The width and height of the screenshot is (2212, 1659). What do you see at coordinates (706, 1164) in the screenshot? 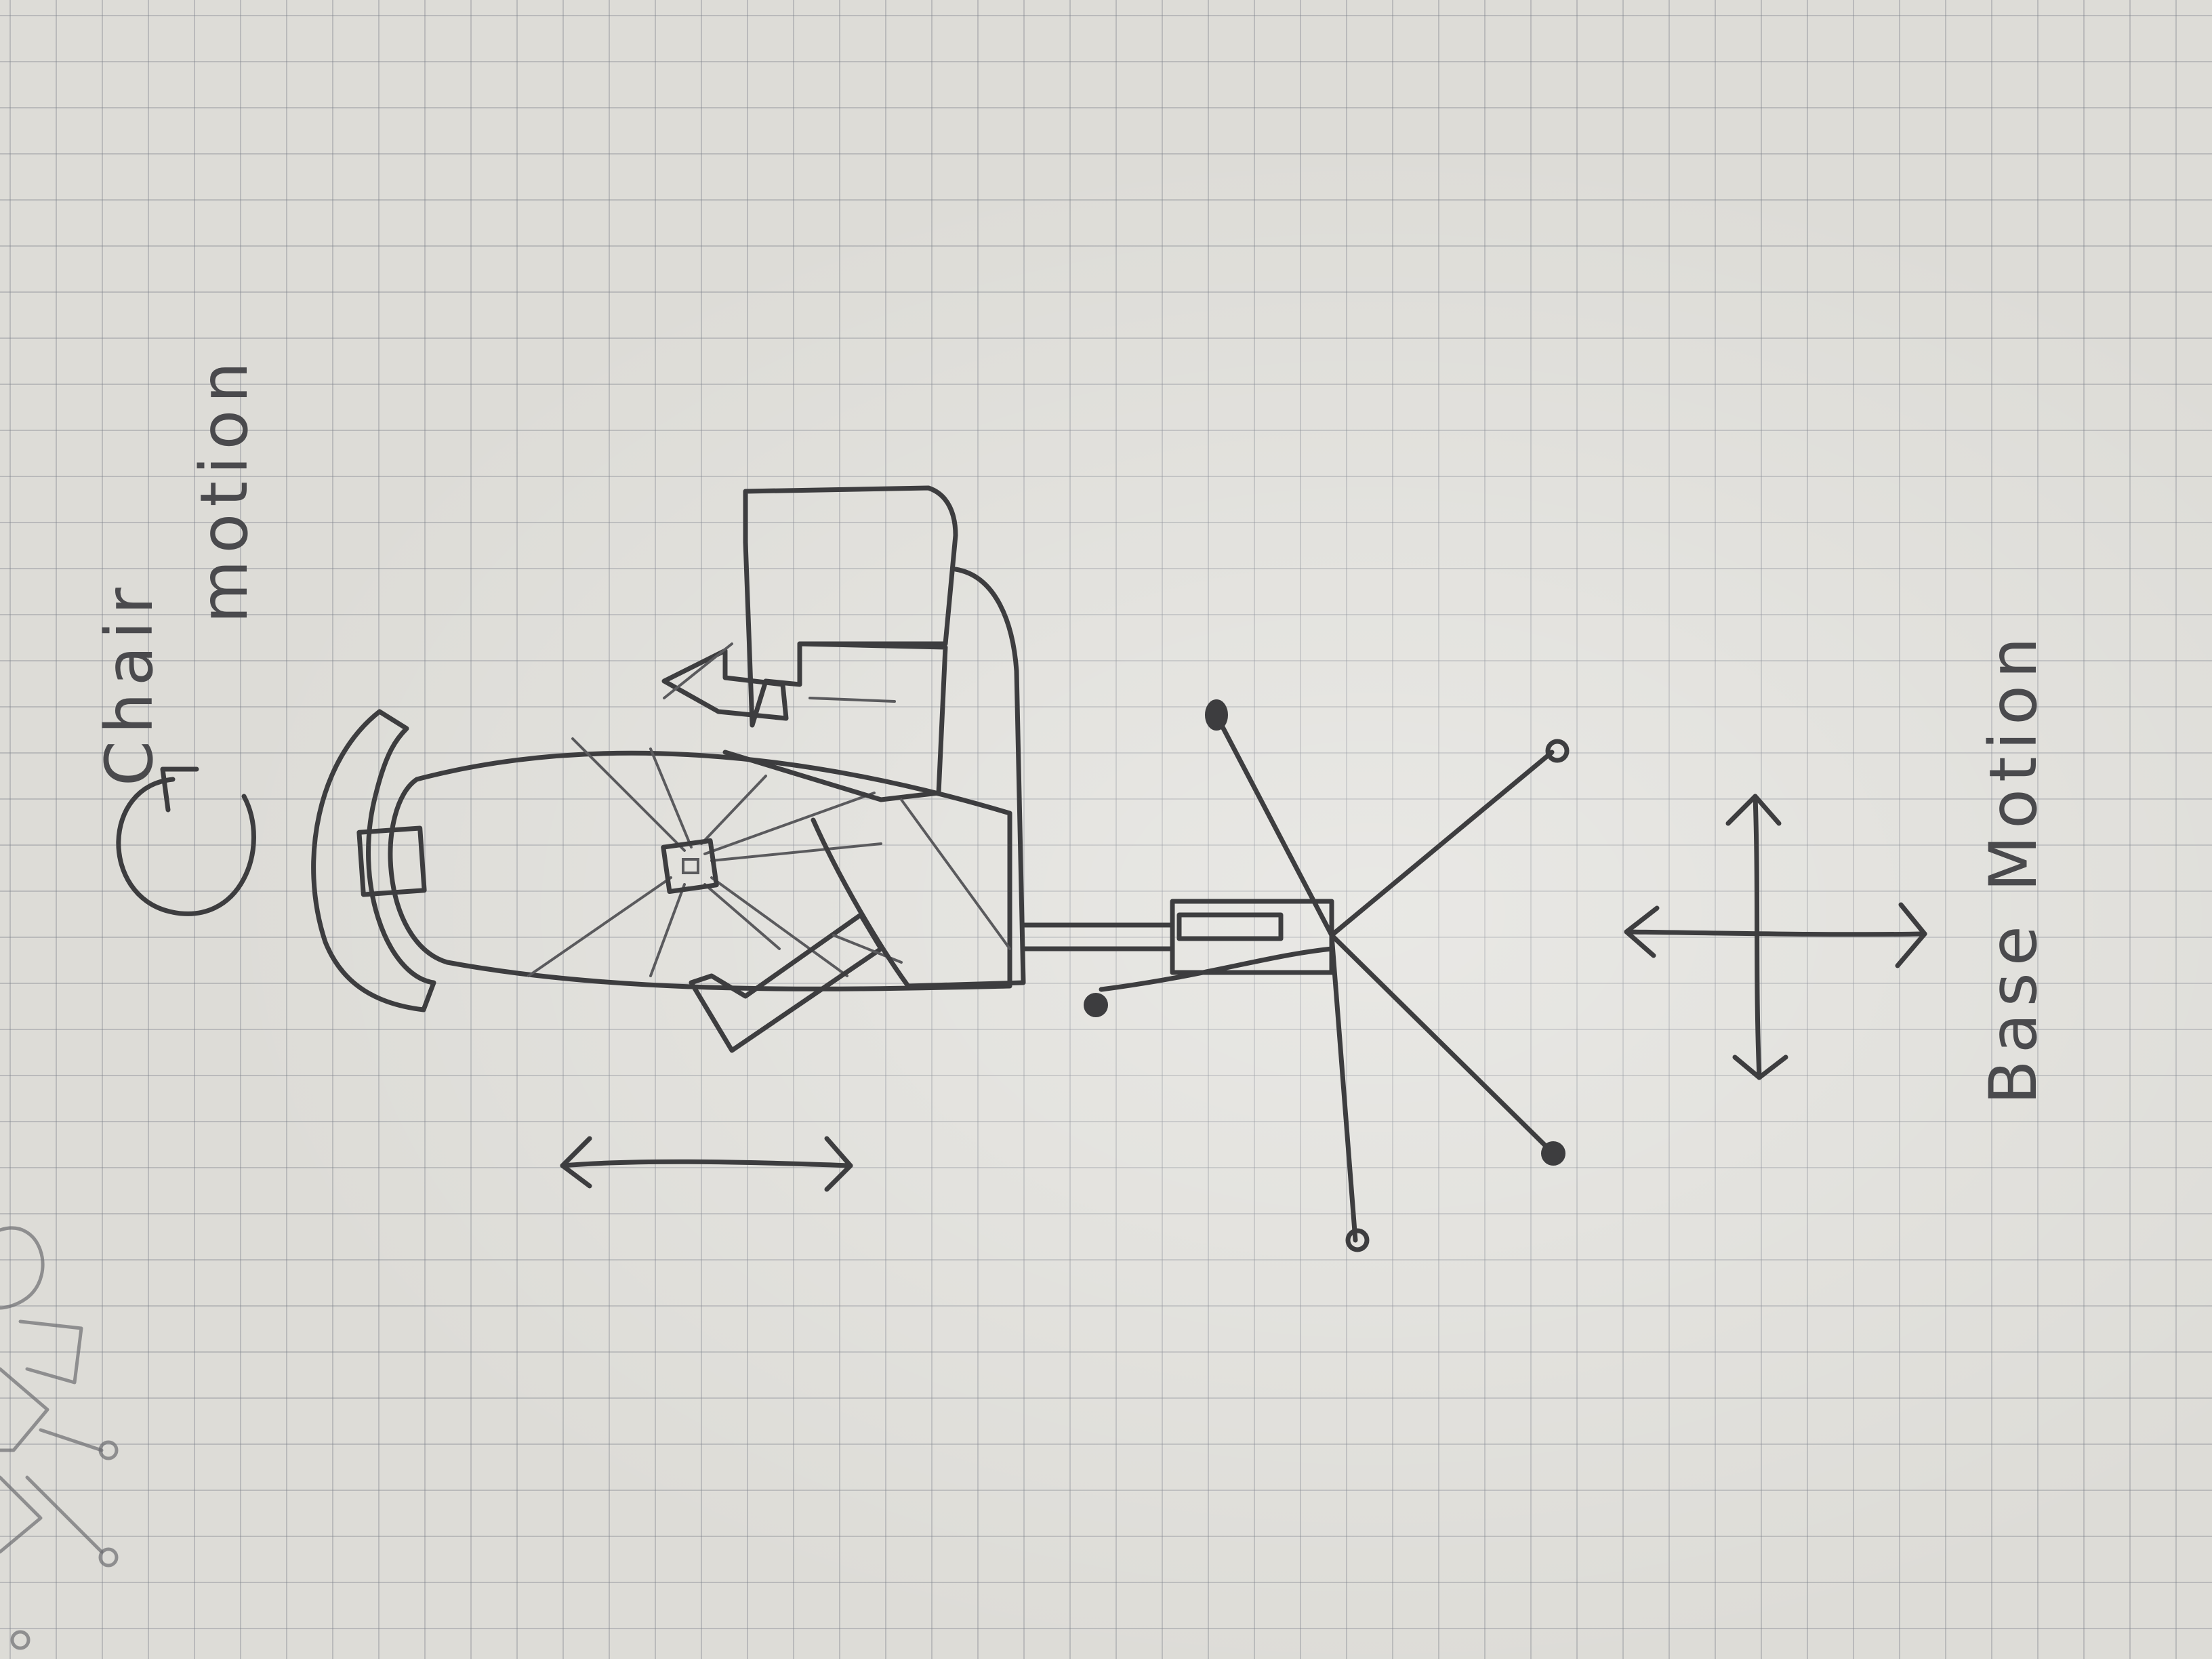
I see `tilt-arrow-icon` at bounding box center [706, 1164].